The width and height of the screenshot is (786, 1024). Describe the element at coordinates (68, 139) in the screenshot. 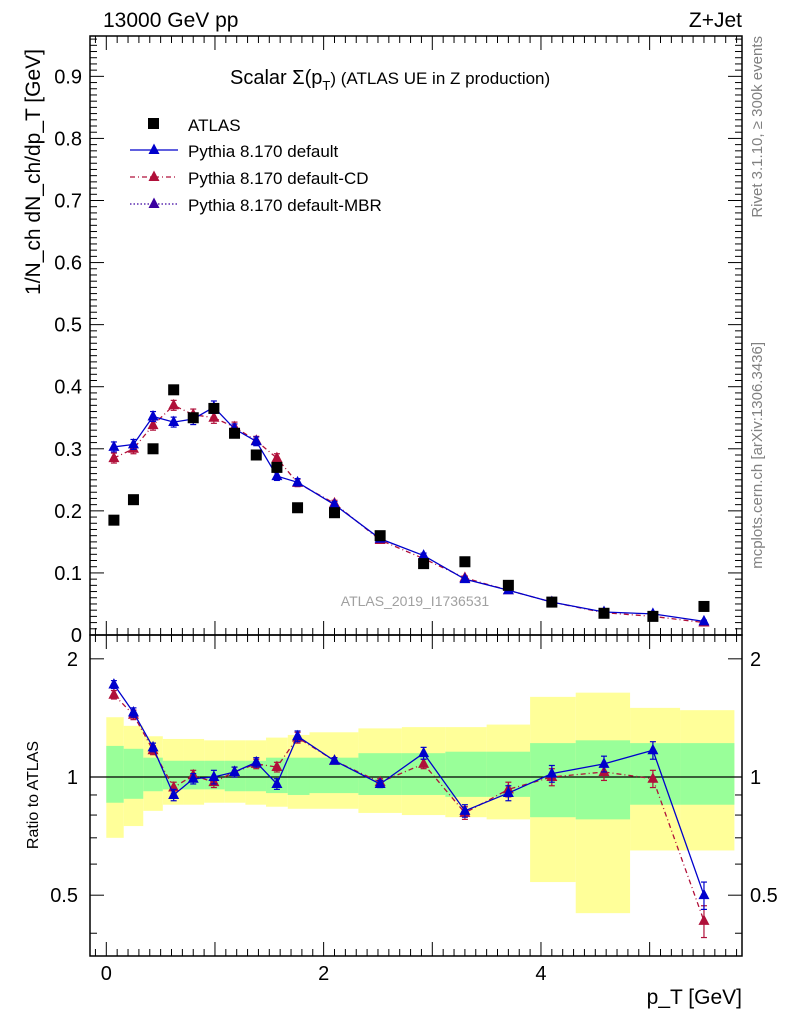

I see `y-tick-label-main: 0.8` at that location.